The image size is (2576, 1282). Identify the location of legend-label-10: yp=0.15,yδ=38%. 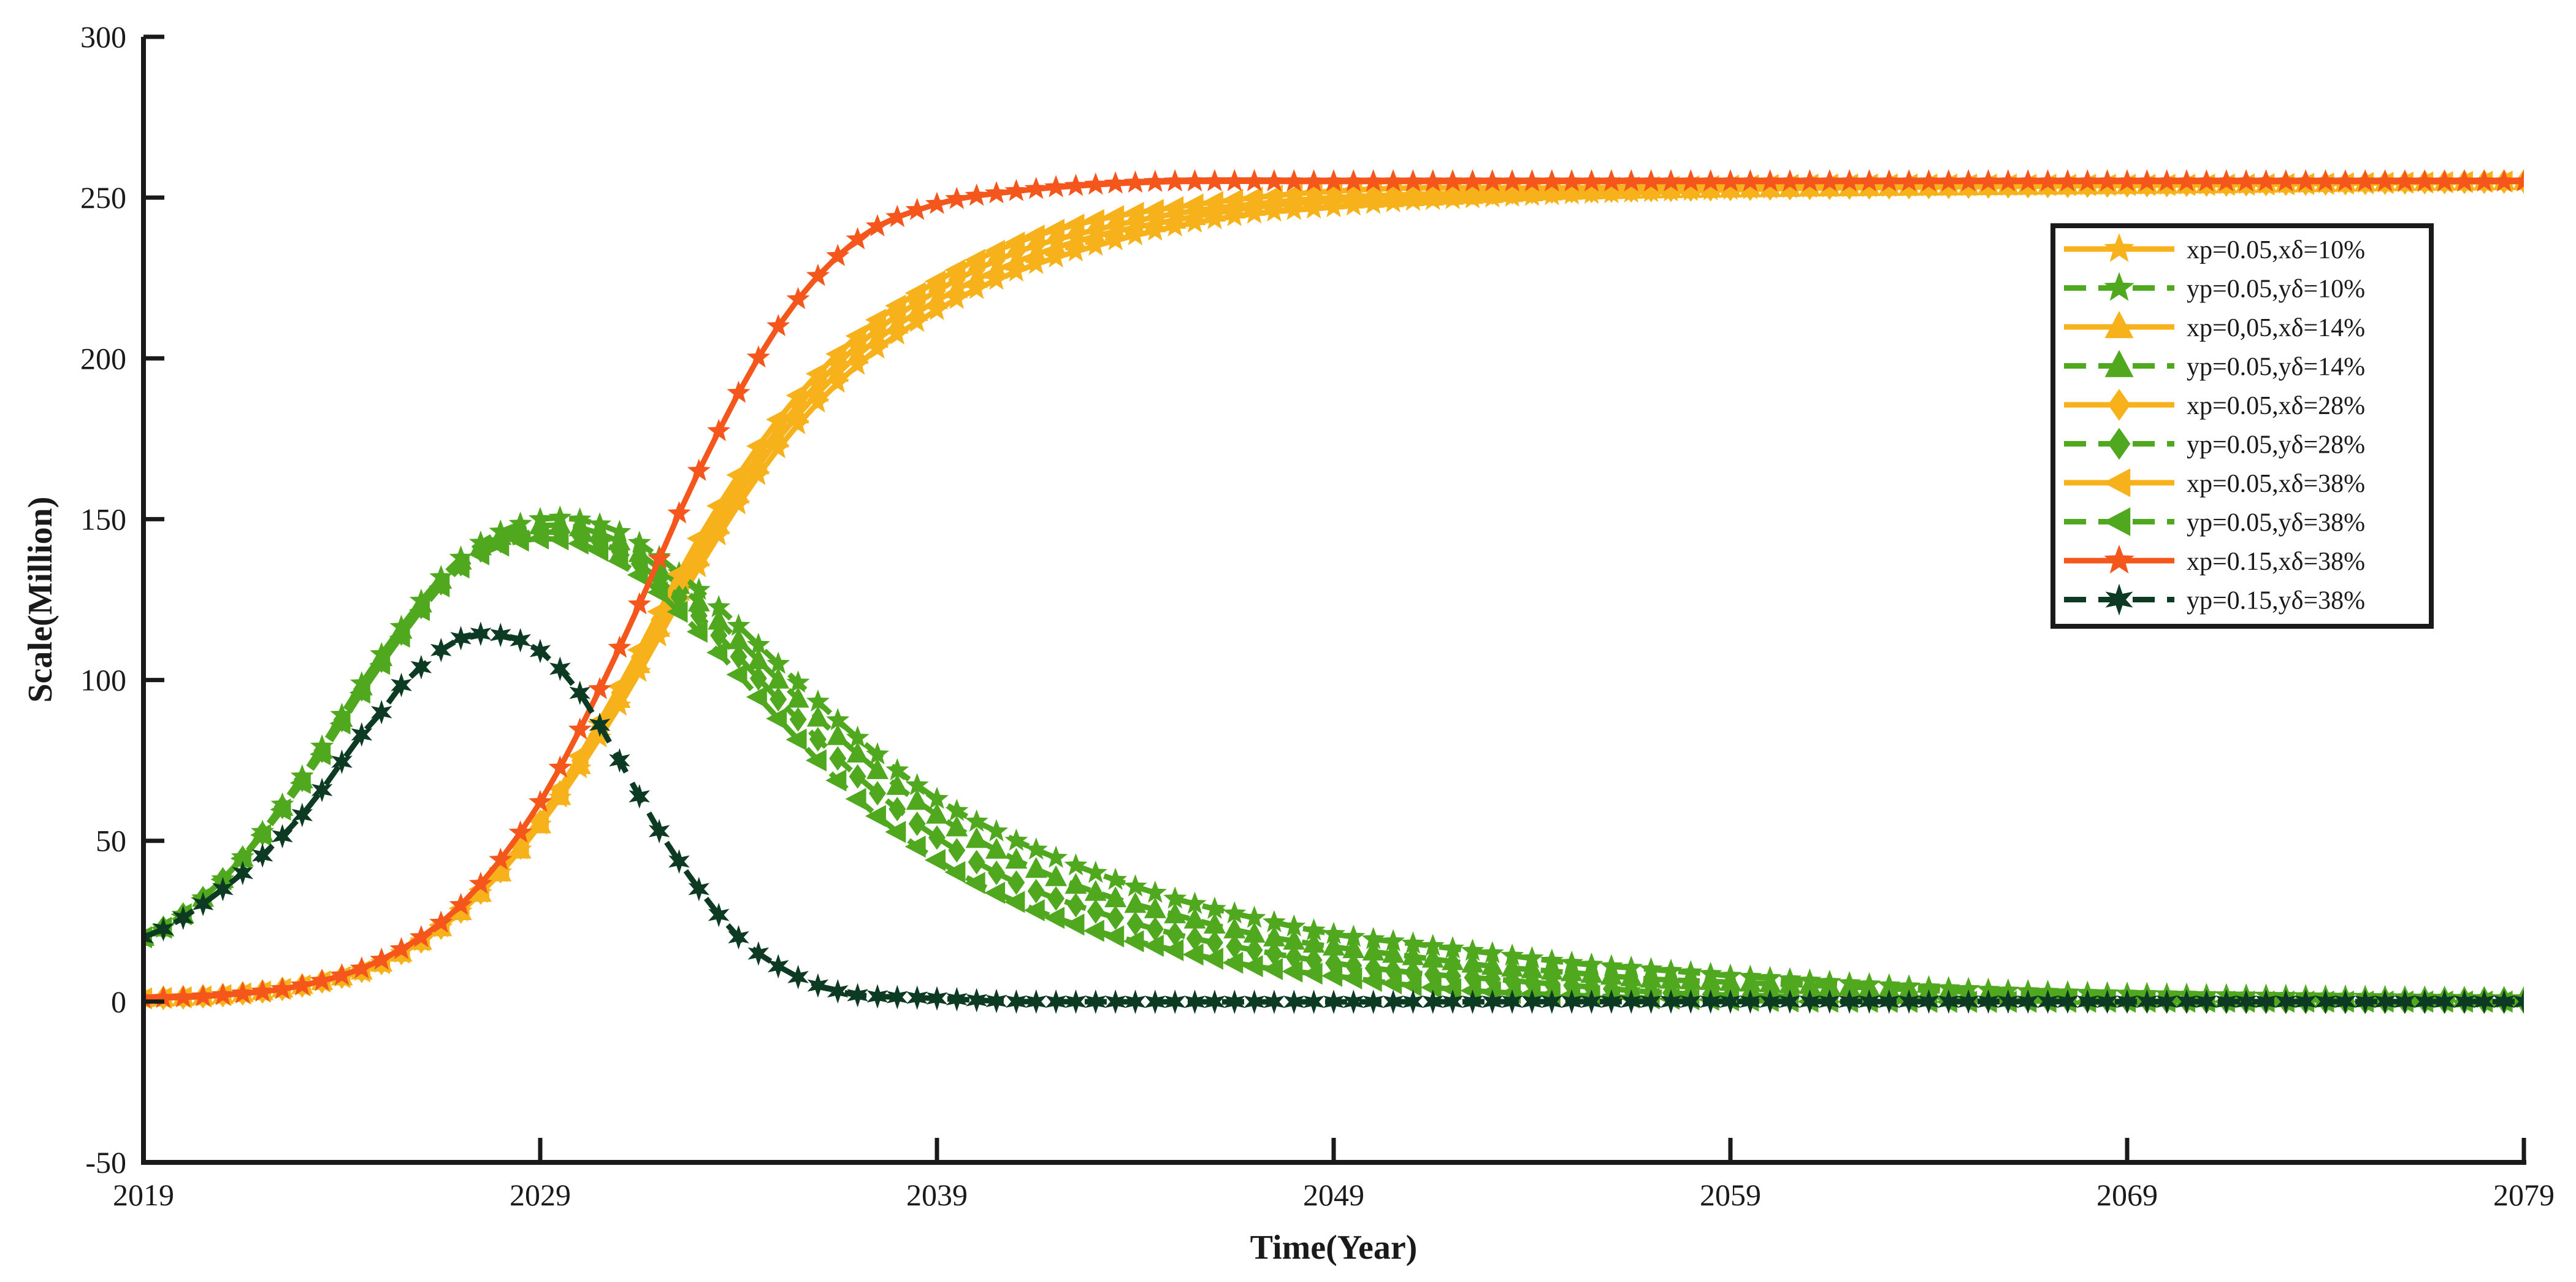
(2276, 601).